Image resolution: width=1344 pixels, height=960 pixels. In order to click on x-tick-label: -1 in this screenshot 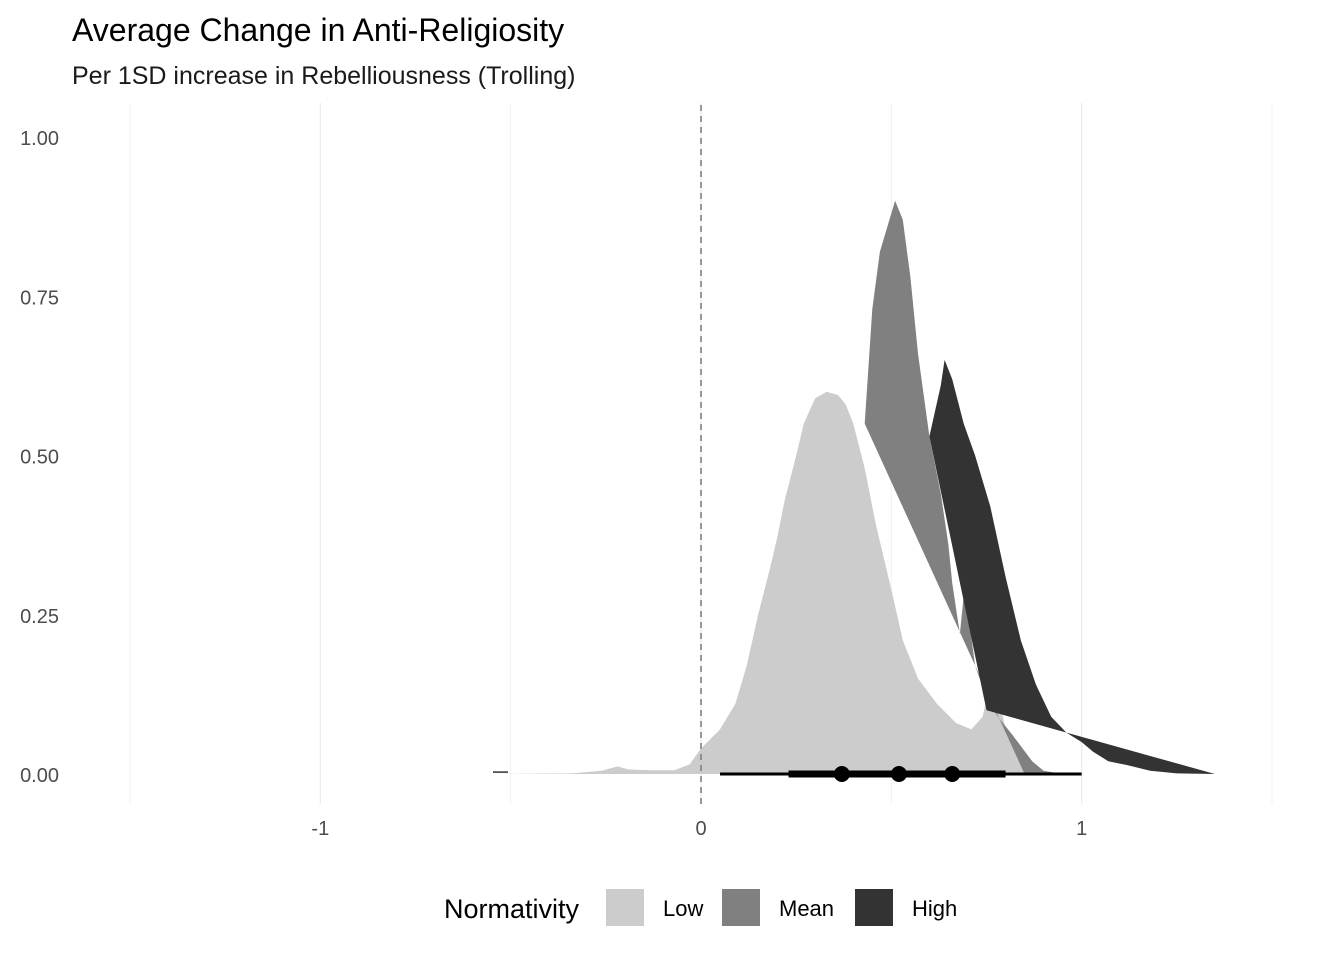, I will do `click(320, 829)`.